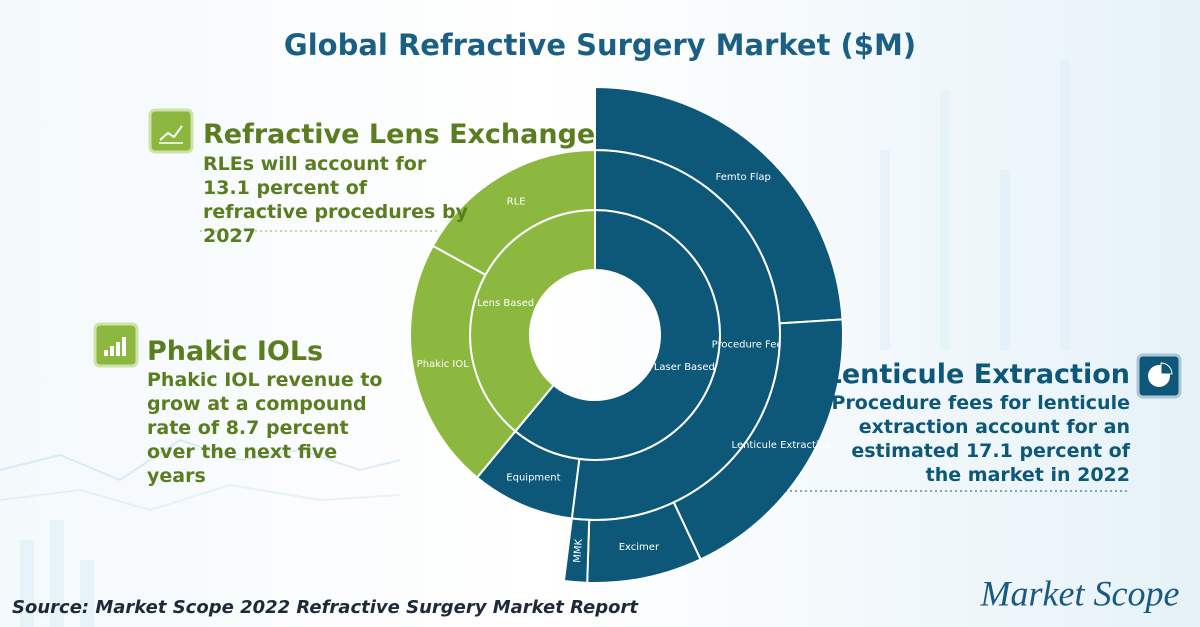 Image resolution: width=1200 pixels, height=627 pixels. I want to click on segment-label: Femto Flap, so click(743, 177).